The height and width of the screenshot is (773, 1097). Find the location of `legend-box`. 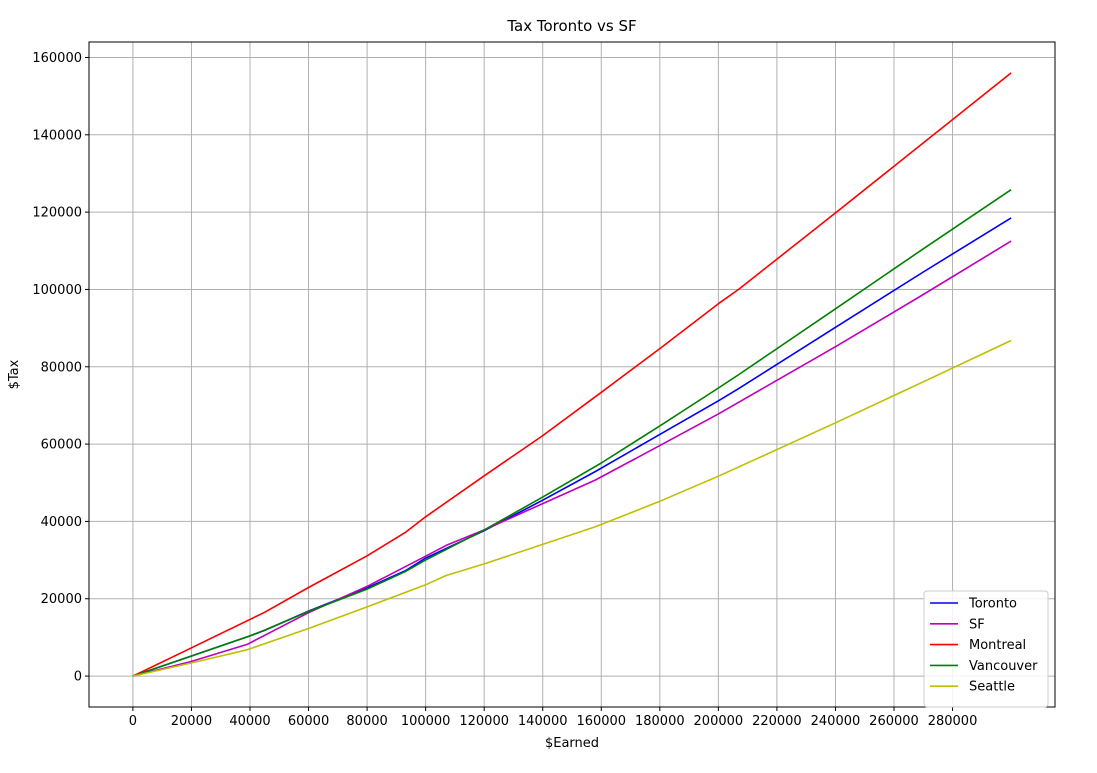

legend-box is located at coordinates (986, 649).